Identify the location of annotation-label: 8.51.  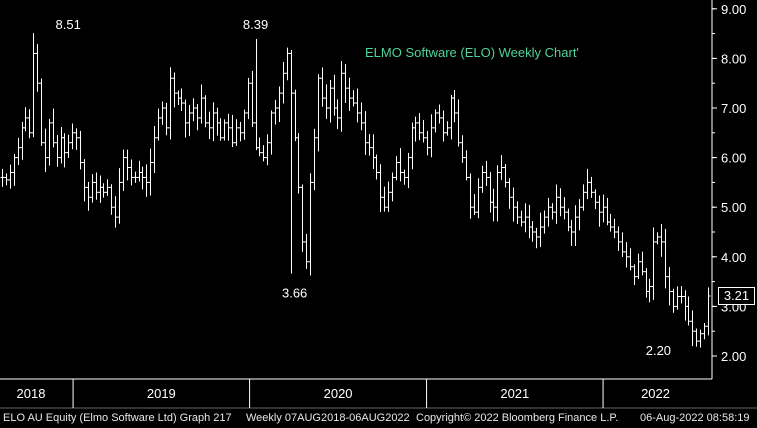
(68, 24).